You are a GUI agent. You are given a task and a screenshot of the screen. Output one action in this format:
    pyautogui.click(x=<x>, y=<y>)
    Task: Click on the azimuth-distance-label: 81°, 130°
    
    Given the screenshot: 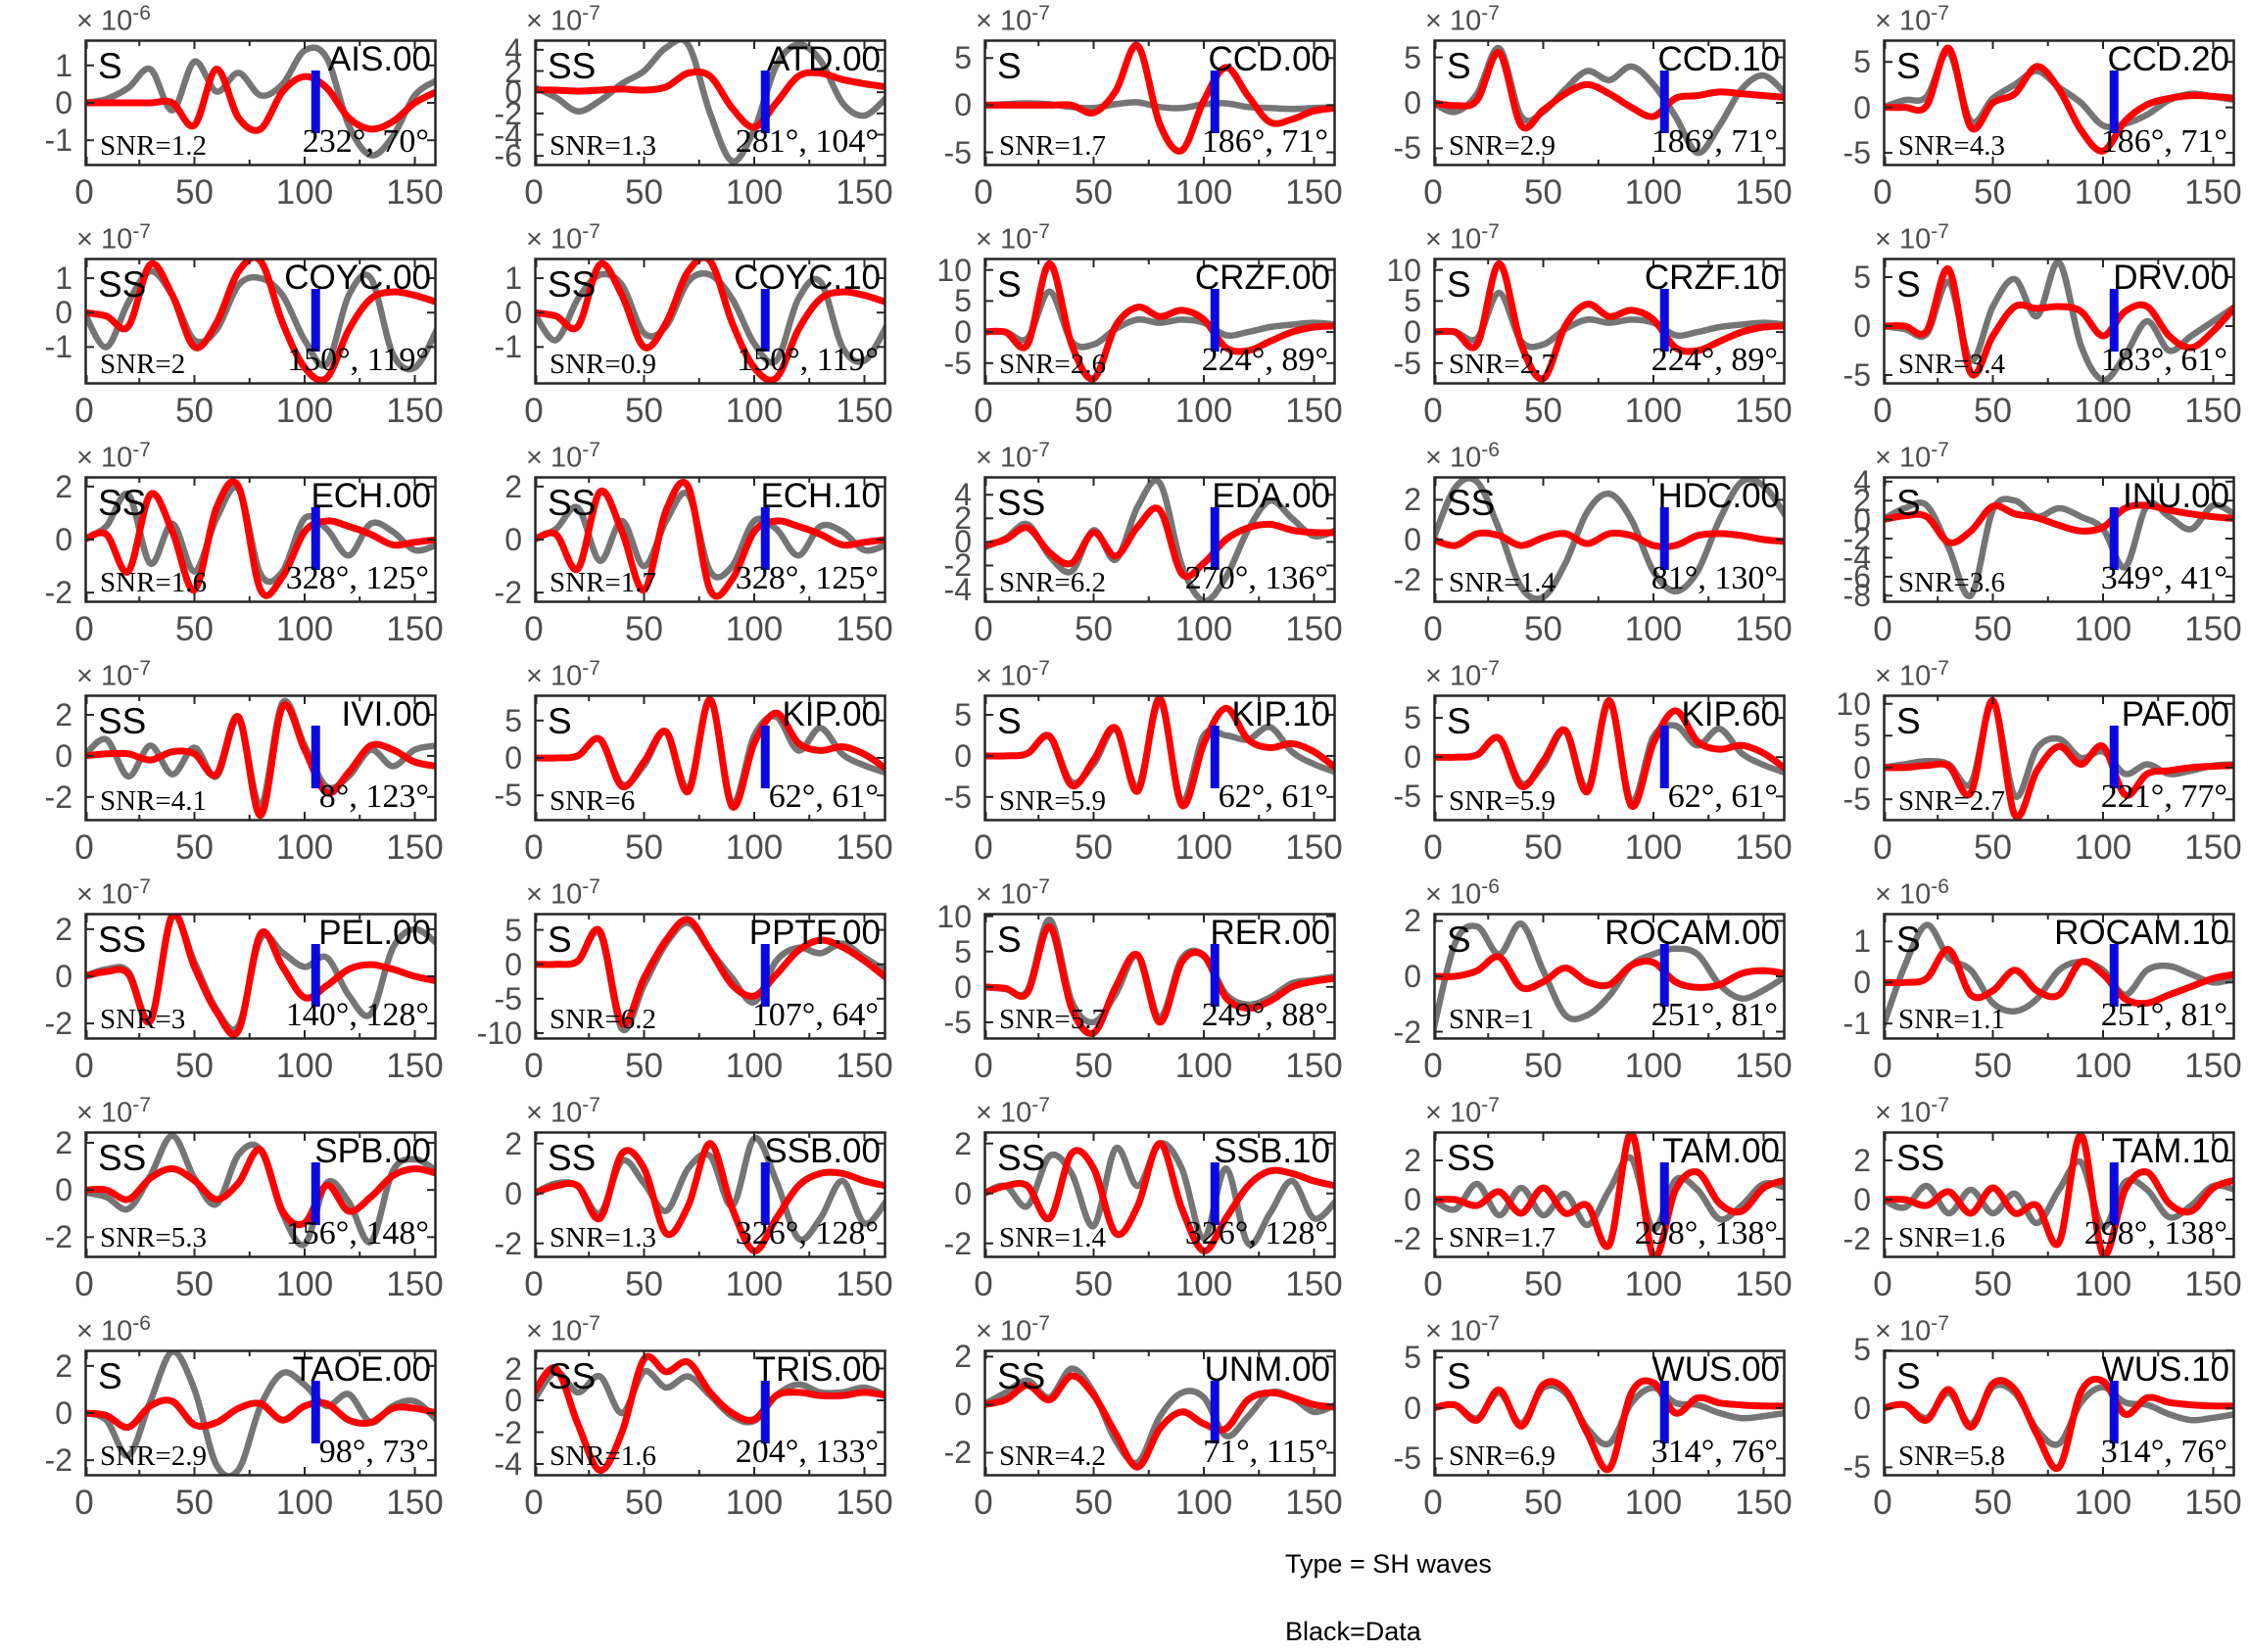 What is the action you would take?
    pyautogui.click(x=1715, y=578)
    